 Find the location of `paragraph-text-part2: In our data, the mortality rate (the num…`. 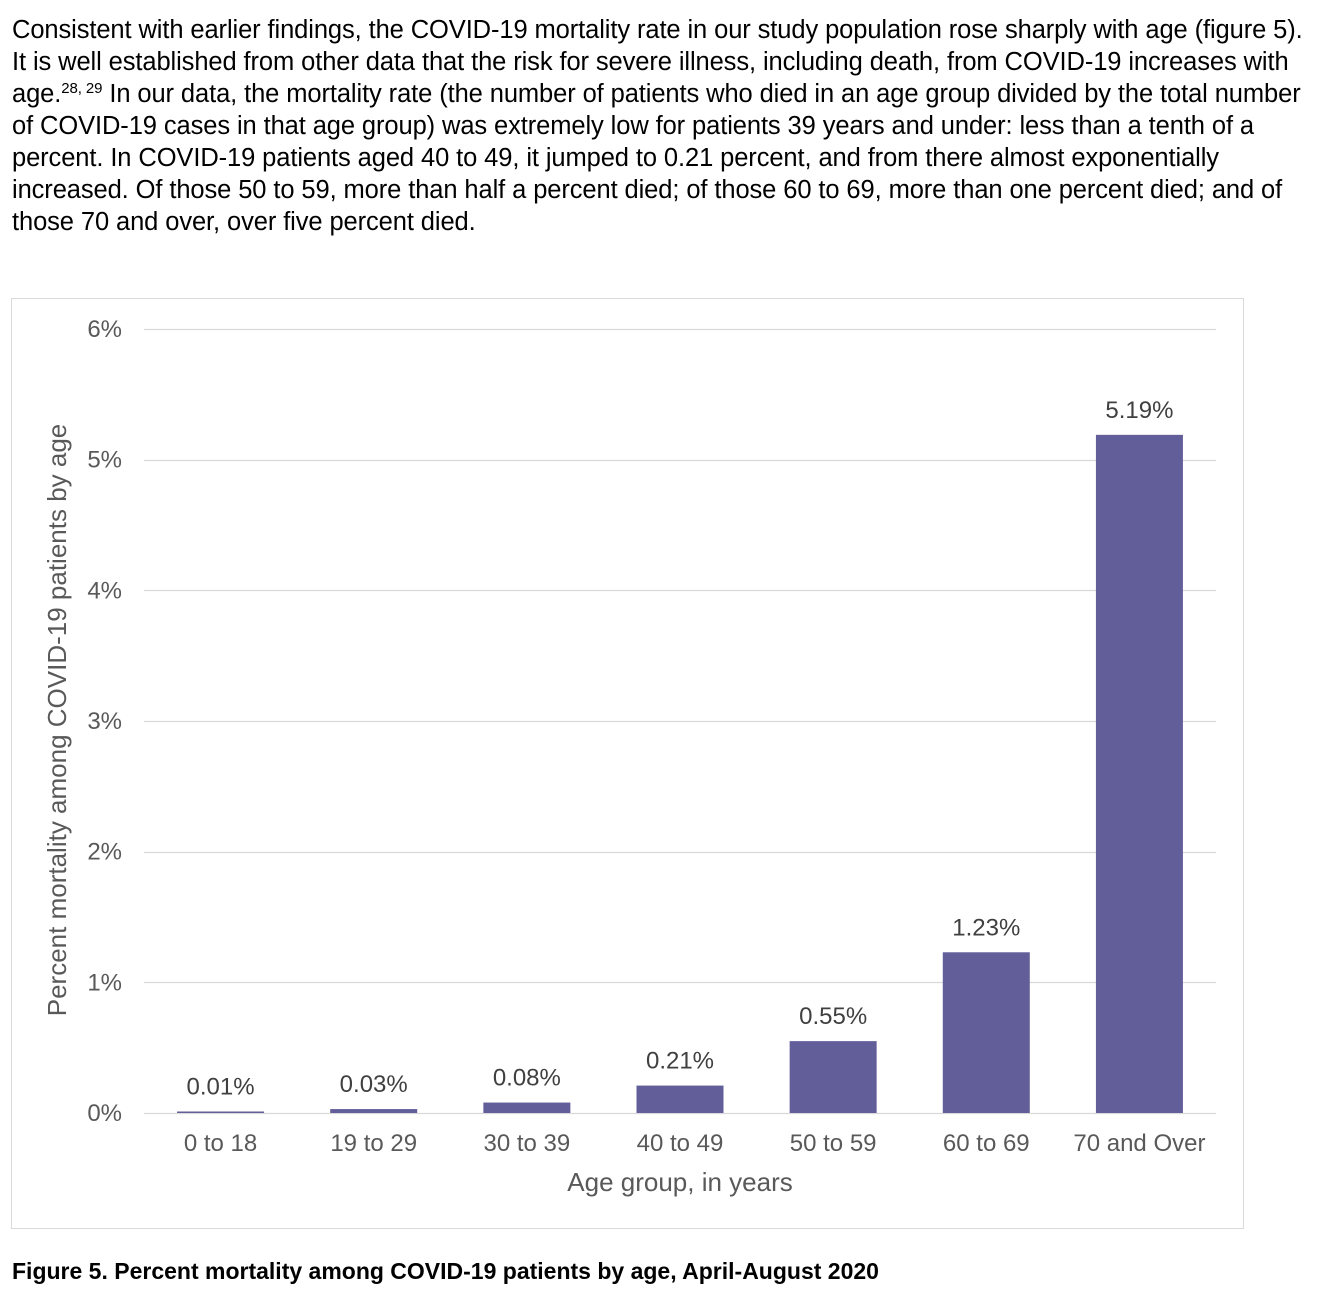

paragraph-text-part2: In our data, the mortality rate (the num… is located at coordinates (656, 158).